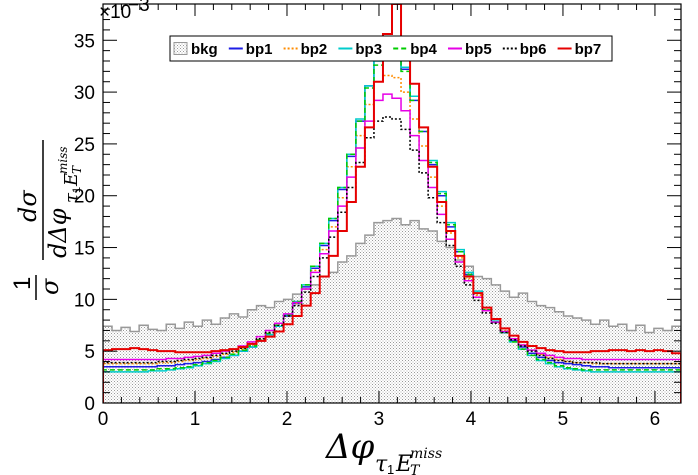 This screenshot has height=475, width=698. What do you see at coordinates (22, 283) in the screenshot?
I see `y-title-one: 1` at bounding box center [22, 283].